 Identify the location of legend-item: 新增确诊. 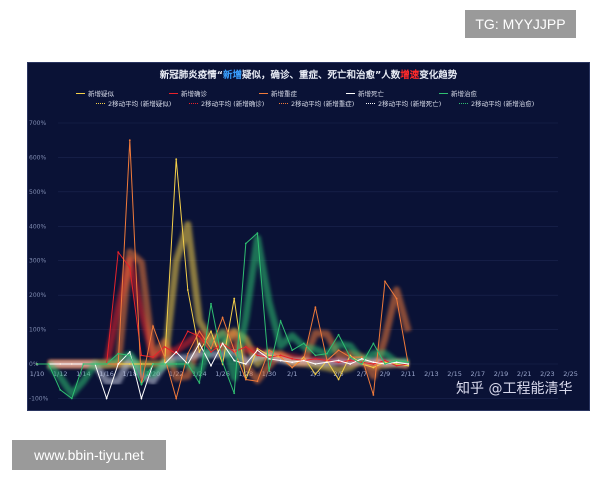
(188, 93).